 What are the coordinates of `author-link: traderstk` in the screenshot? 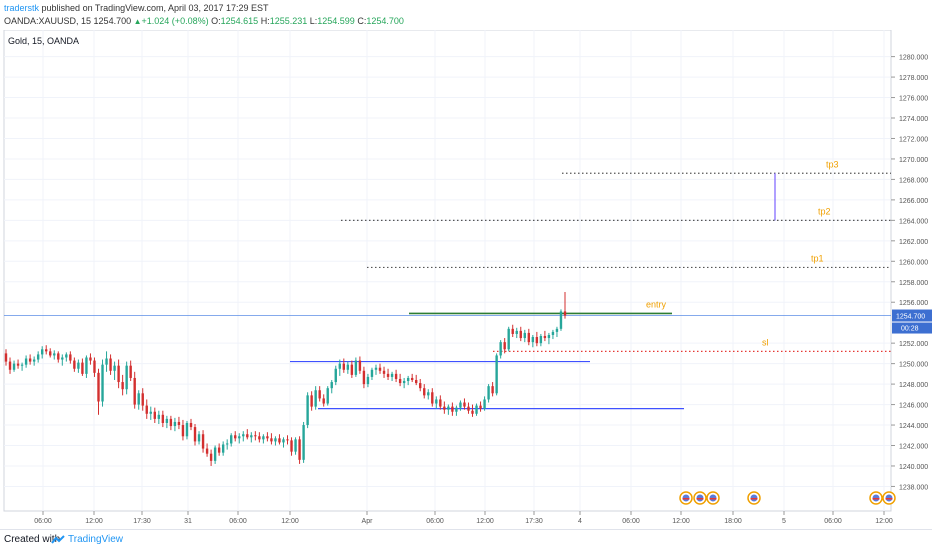 It's located at (22, 8).